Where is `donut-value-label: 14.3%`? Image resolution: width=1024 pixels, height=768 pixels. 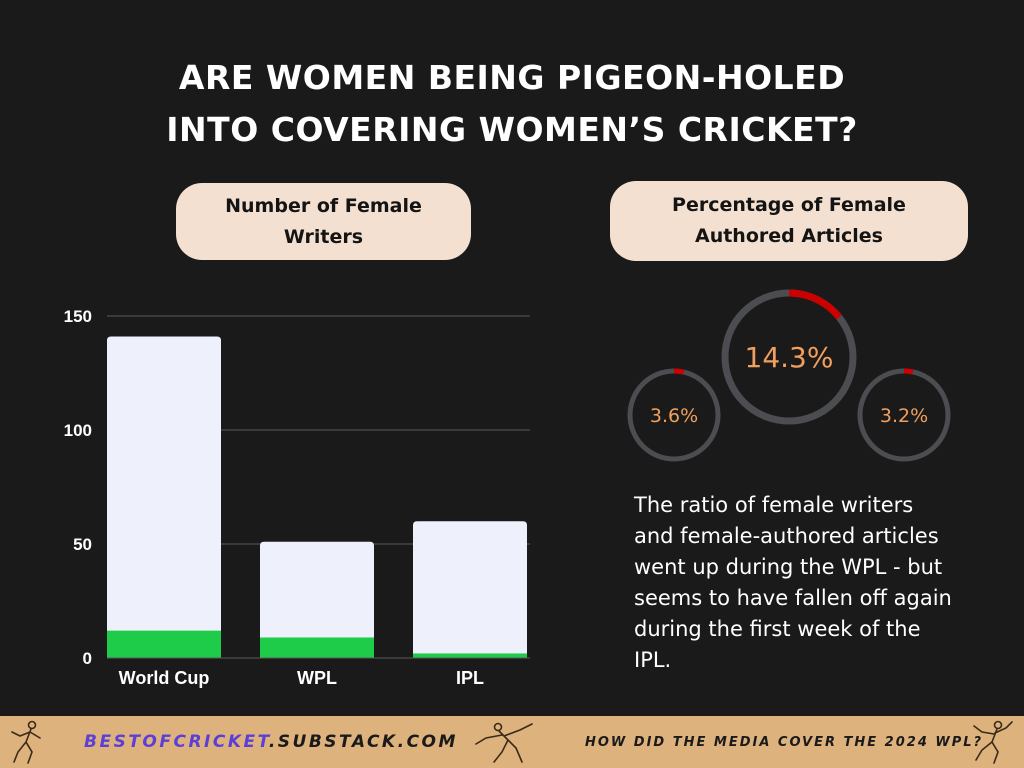
donut-value-label: 14.3% is located at coordinates (789, 357).